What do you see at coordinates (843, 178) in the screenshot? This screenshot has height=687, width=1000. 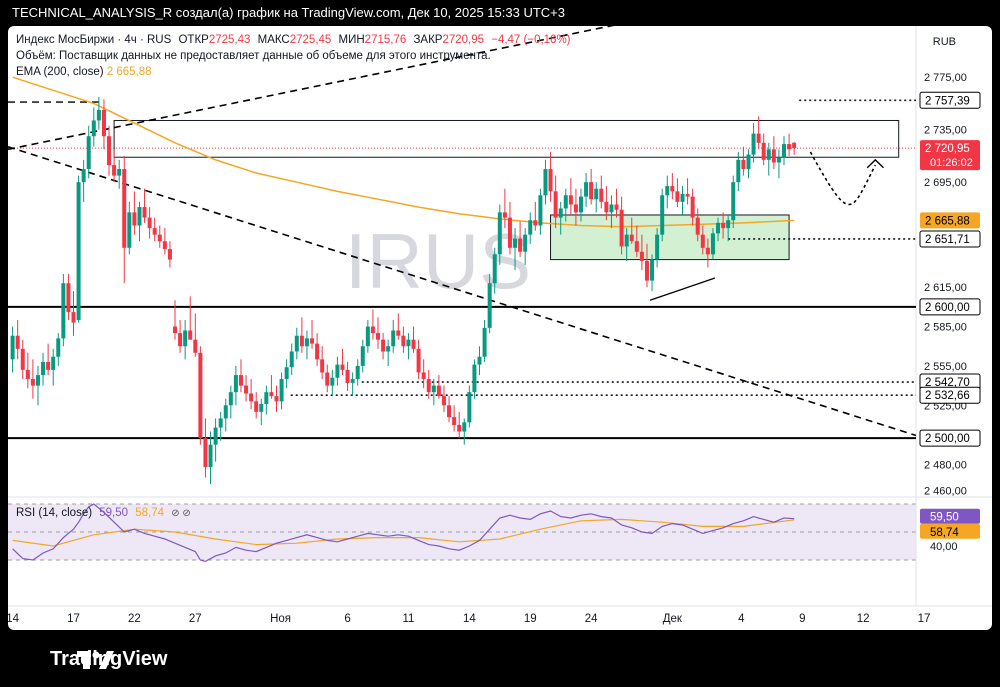 I see `projection-path` at bounding box center [843, 178].